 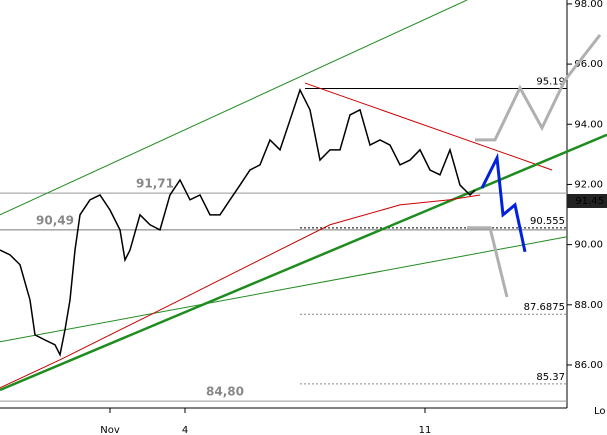 I want to click on x-tick-label: 11, so click(x=425, y=430).